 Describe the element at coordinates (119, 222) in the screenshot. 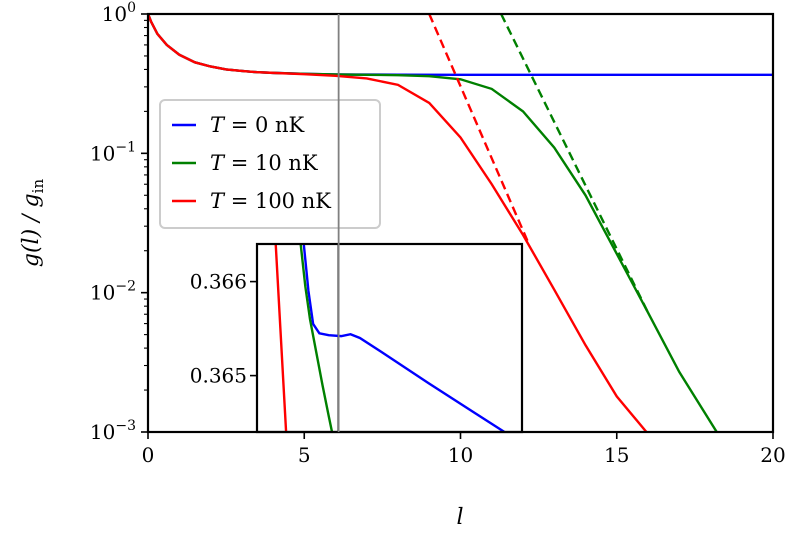

I see `y-axis-ticks: 10⁰ 10⁻¹ 10⁻² 10⁻³` at that location.